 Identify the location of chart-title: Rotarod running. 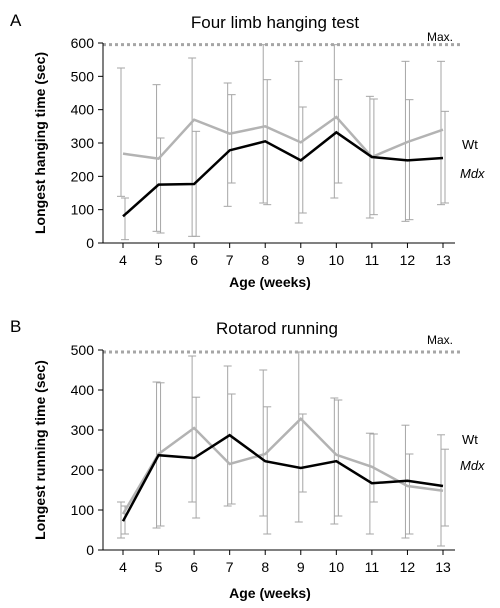
(277, 328).